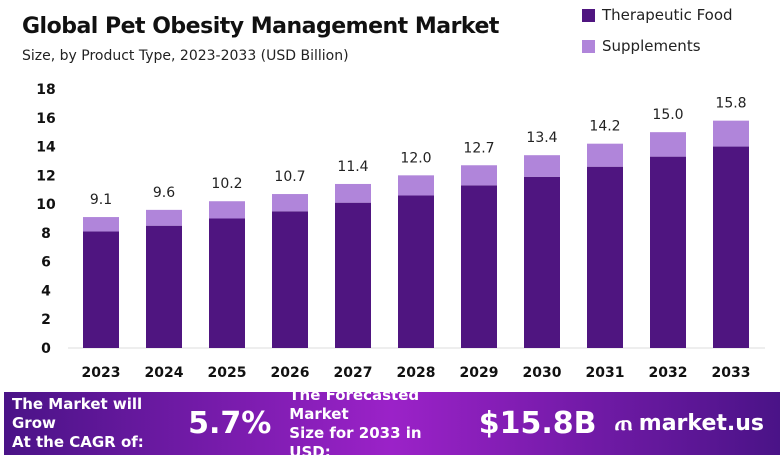 The image size is (784, 462). I want to click on total-label: 9.6, so click(164, 193).